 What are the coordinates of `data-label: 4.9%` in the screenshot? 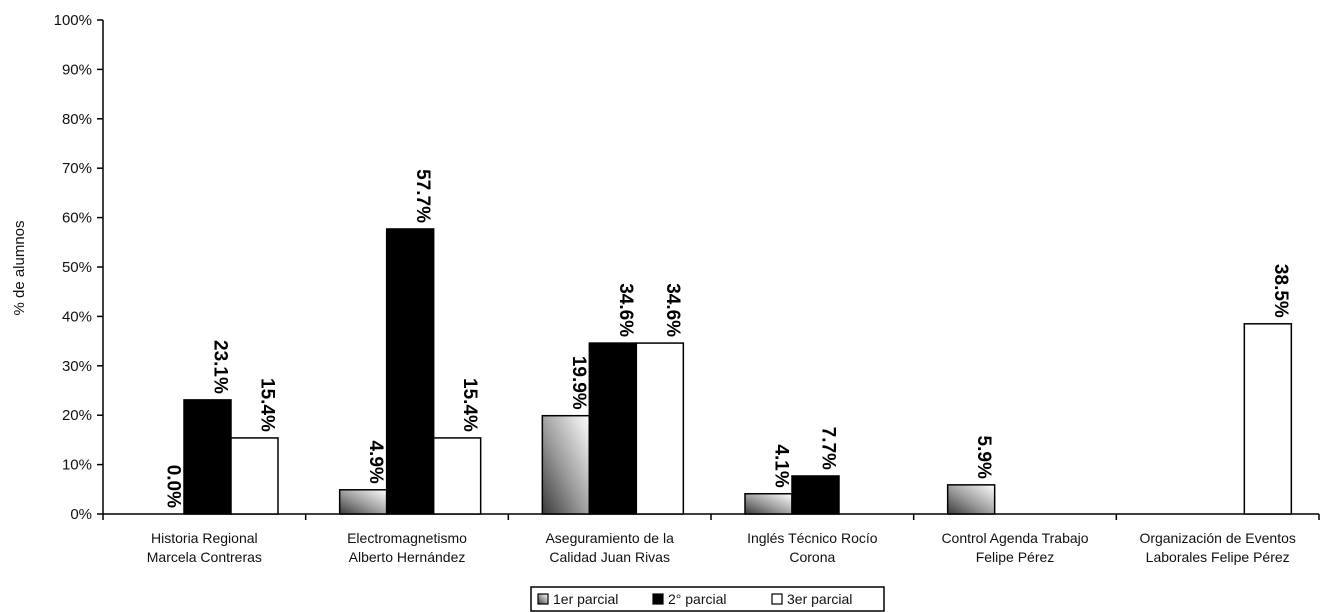 It's located at (375, 461).